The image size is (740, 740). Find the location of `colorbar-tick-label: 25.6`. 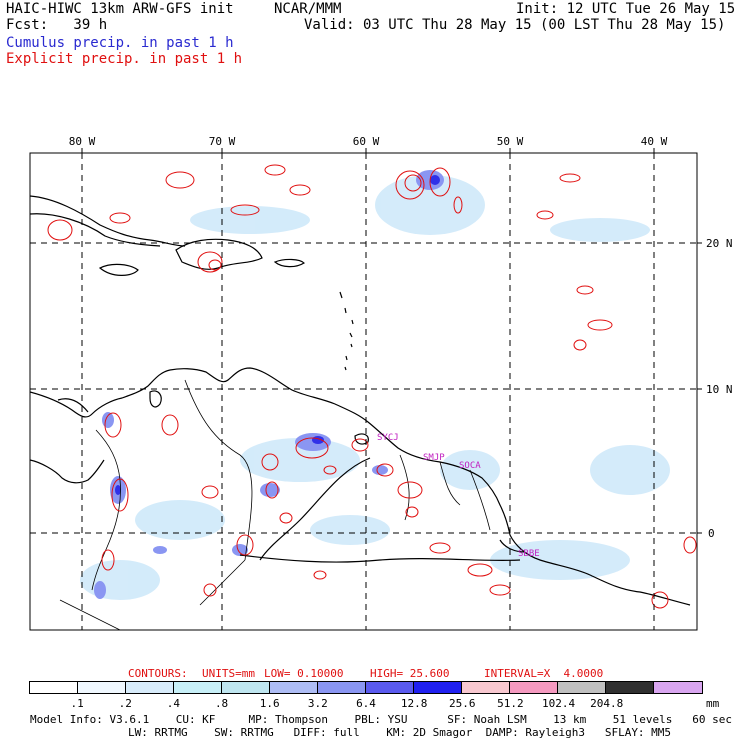

colorbar-tick-label: 25.6 is located at coordinates (462, 703).